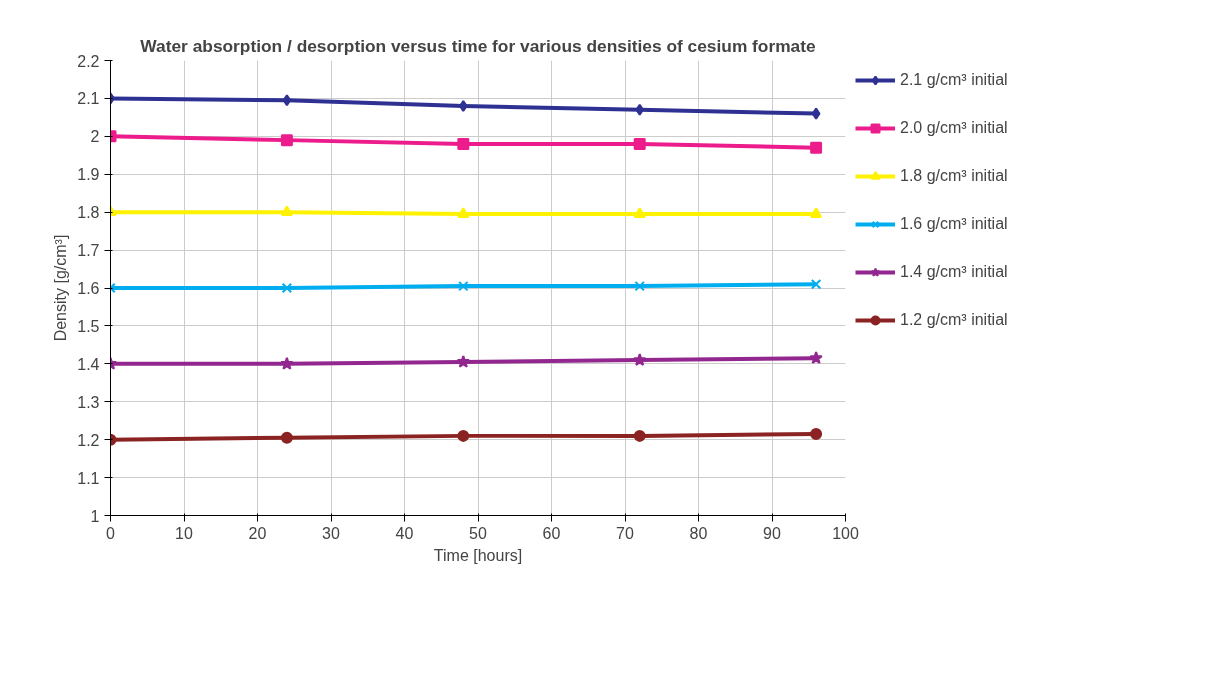 This screenshot has width=1205, height=683. I want to click on legend-label: 2.1 g/cm³ initial, so click(954, 80).